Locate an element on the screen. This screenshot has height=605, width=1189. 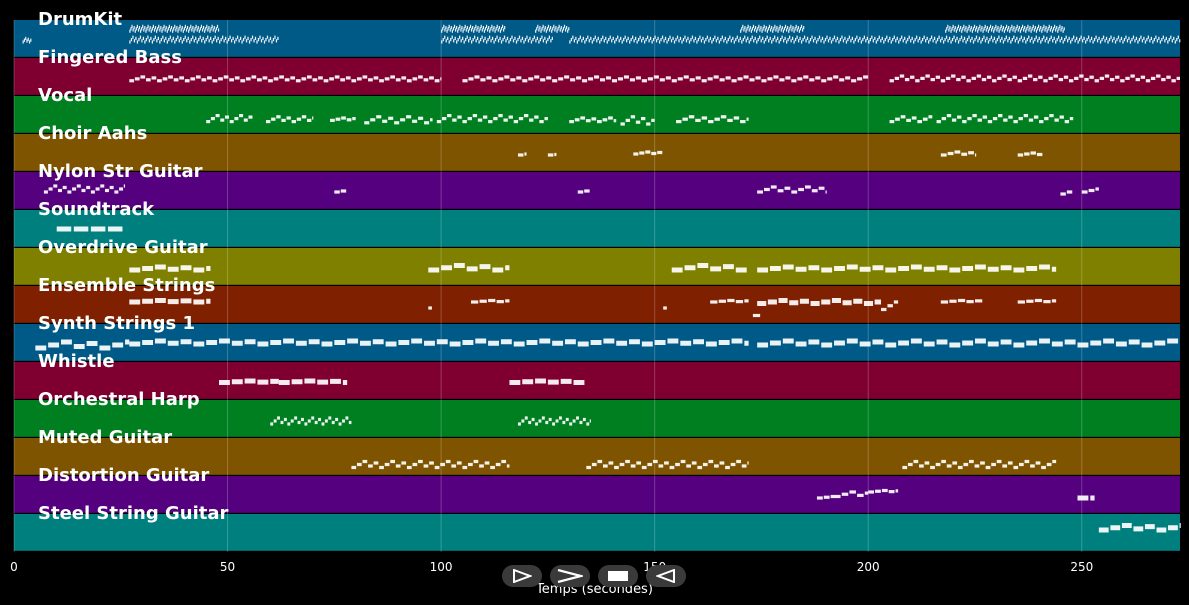
x-axis: 050100150200250 is located at coordinates (551, 567).